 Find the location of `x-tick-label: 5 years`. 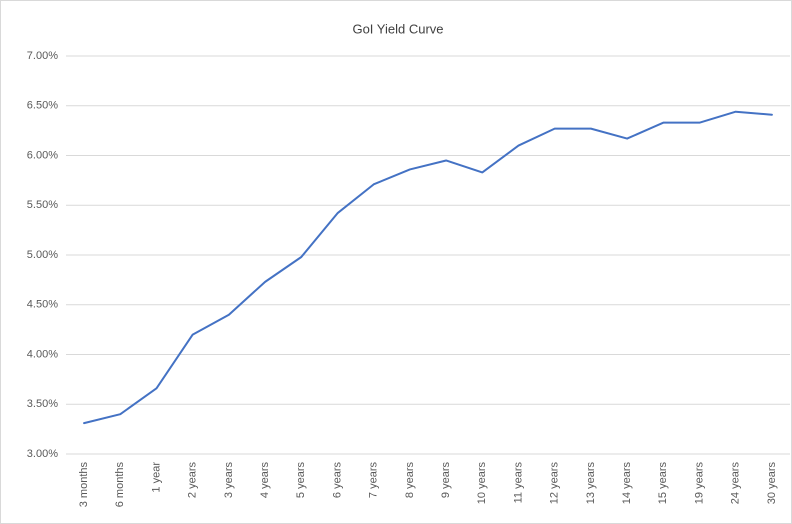

x-tick-label: 5 years is located at coordinates (301, 480).